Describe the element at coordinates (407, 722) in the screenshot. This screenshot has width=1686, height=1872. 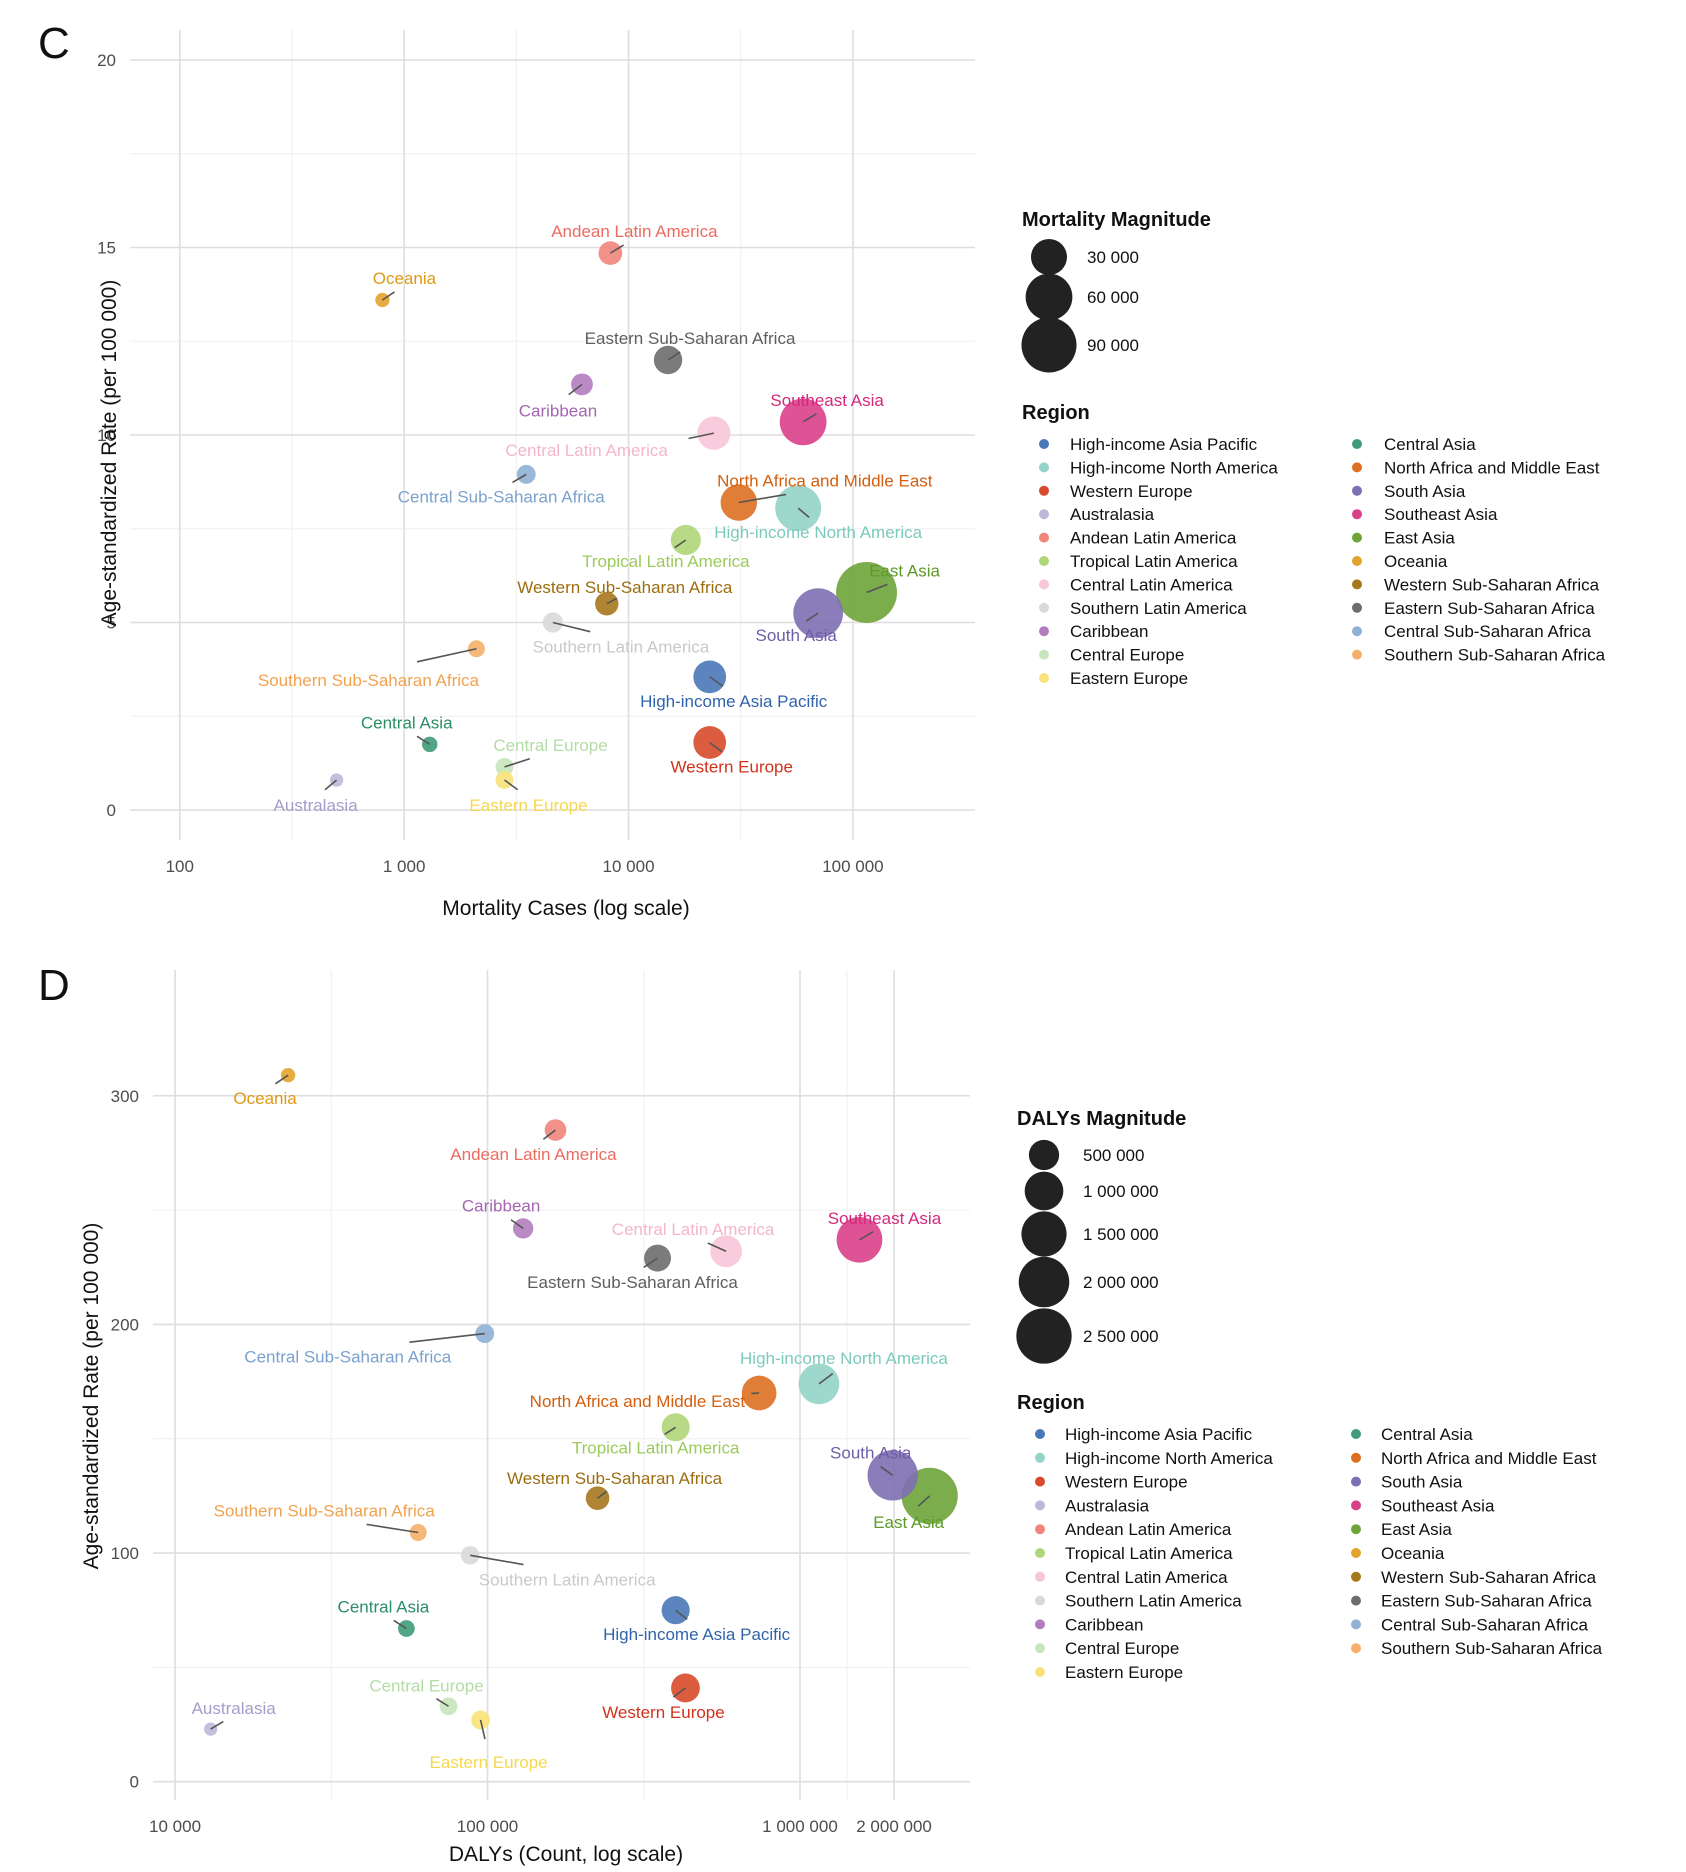
I see `point-label: Central Asia` at that location.